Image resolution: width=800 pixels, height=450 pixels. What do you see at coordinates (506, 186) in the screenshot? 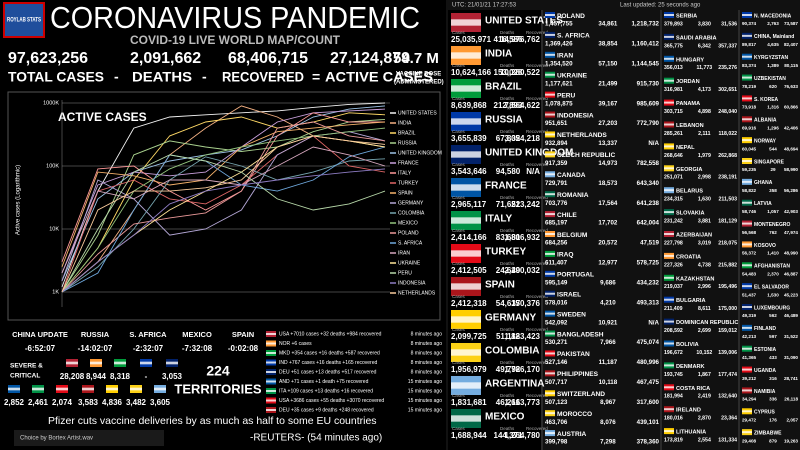
I see `country-name: FRANCE` at bounding box center [506, 186].